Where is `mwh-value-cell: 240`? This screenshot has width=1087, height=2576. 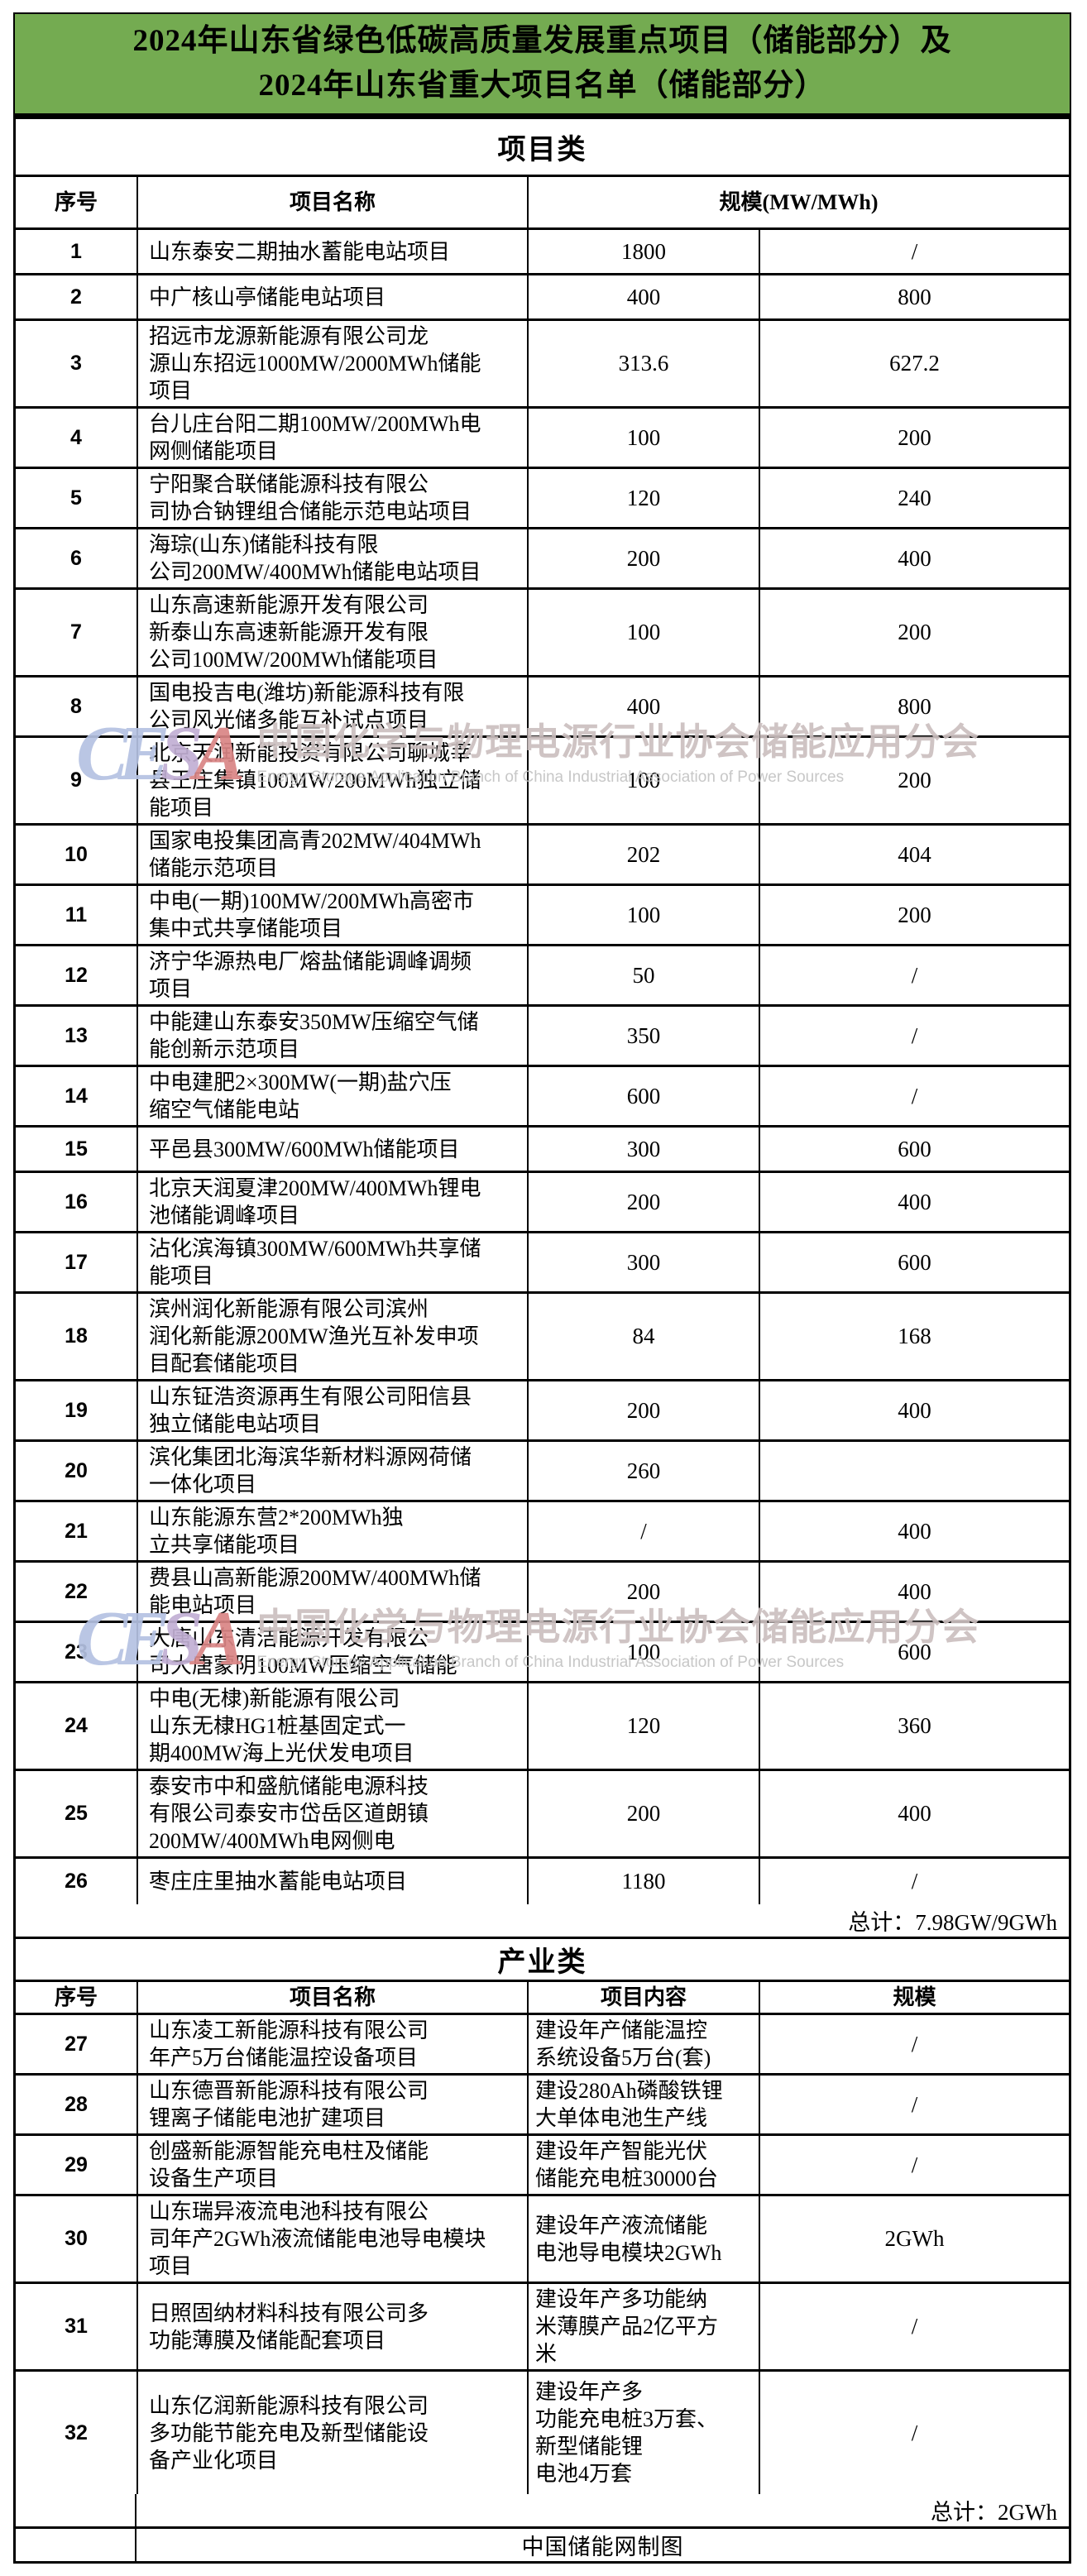
mwh-value-cell: 240 is located at coordinates (914, 498).